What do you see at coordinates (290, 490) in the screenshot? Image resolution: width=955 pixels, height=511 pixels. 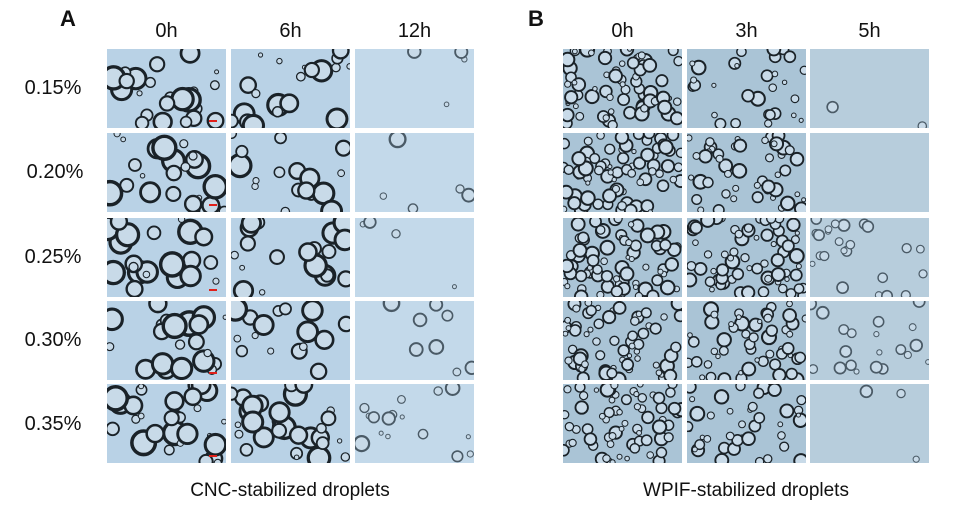 I see `panel-a-caption: CNC-stabilized droplets` at bounding box center [290, 490].